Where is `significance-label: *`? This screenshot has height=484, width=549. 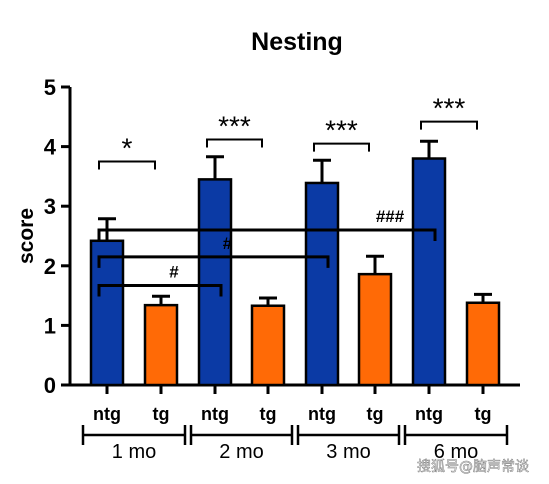
significance-label: * is located at coordinates (127, 148).